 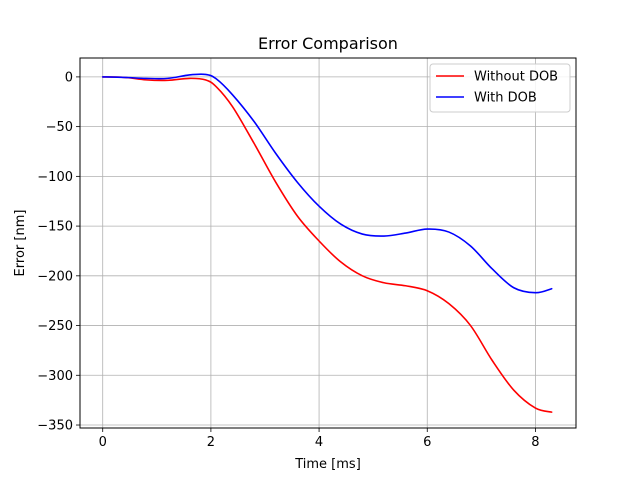 What do you see at coordinates (211, 442) in the screenshot?
I see `x-tick-label: 2` at bounding box center [211, 442].